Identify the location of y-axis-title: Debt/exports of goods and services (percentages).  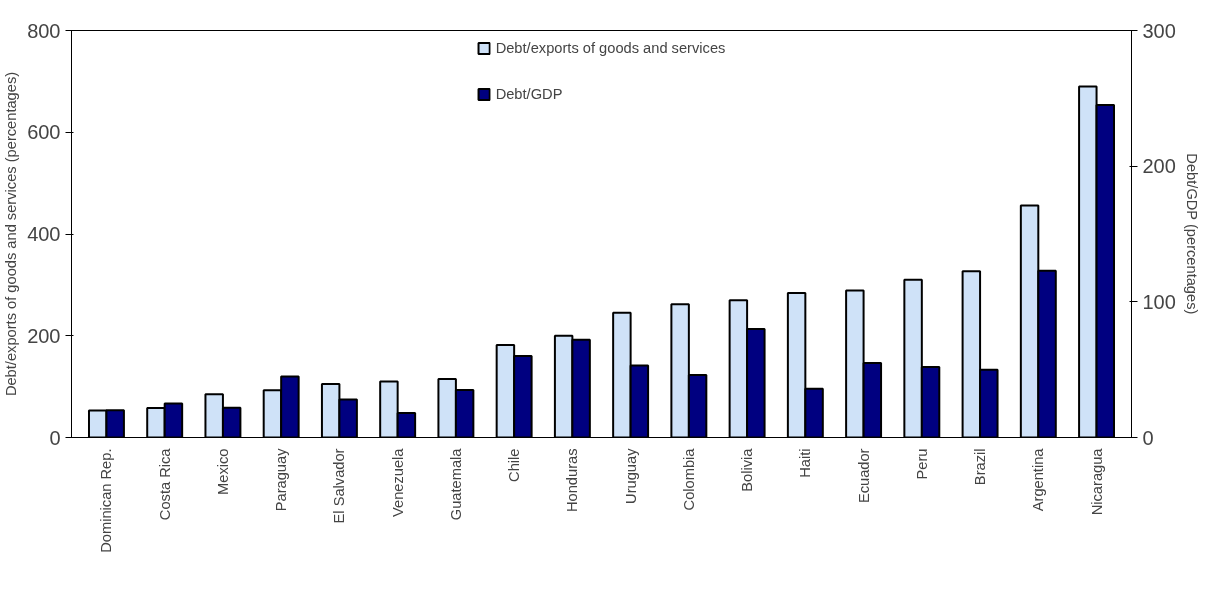
(11, 234).